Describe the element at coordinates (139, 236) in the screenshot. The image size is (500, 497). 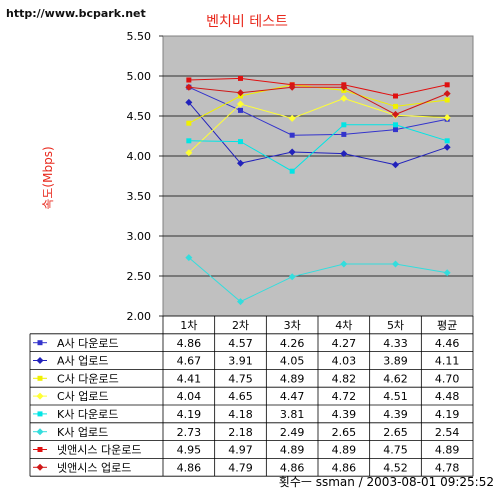
I see `y-tick-label: 3.00` at that location.